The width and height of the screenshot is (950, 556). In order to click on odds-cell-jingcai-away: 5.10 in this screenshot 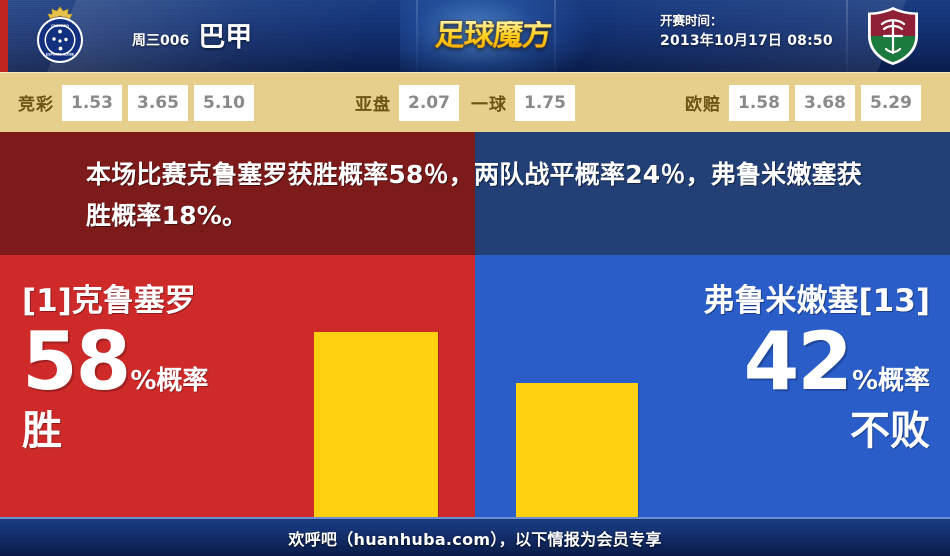, I will do `click(224, 102)`.